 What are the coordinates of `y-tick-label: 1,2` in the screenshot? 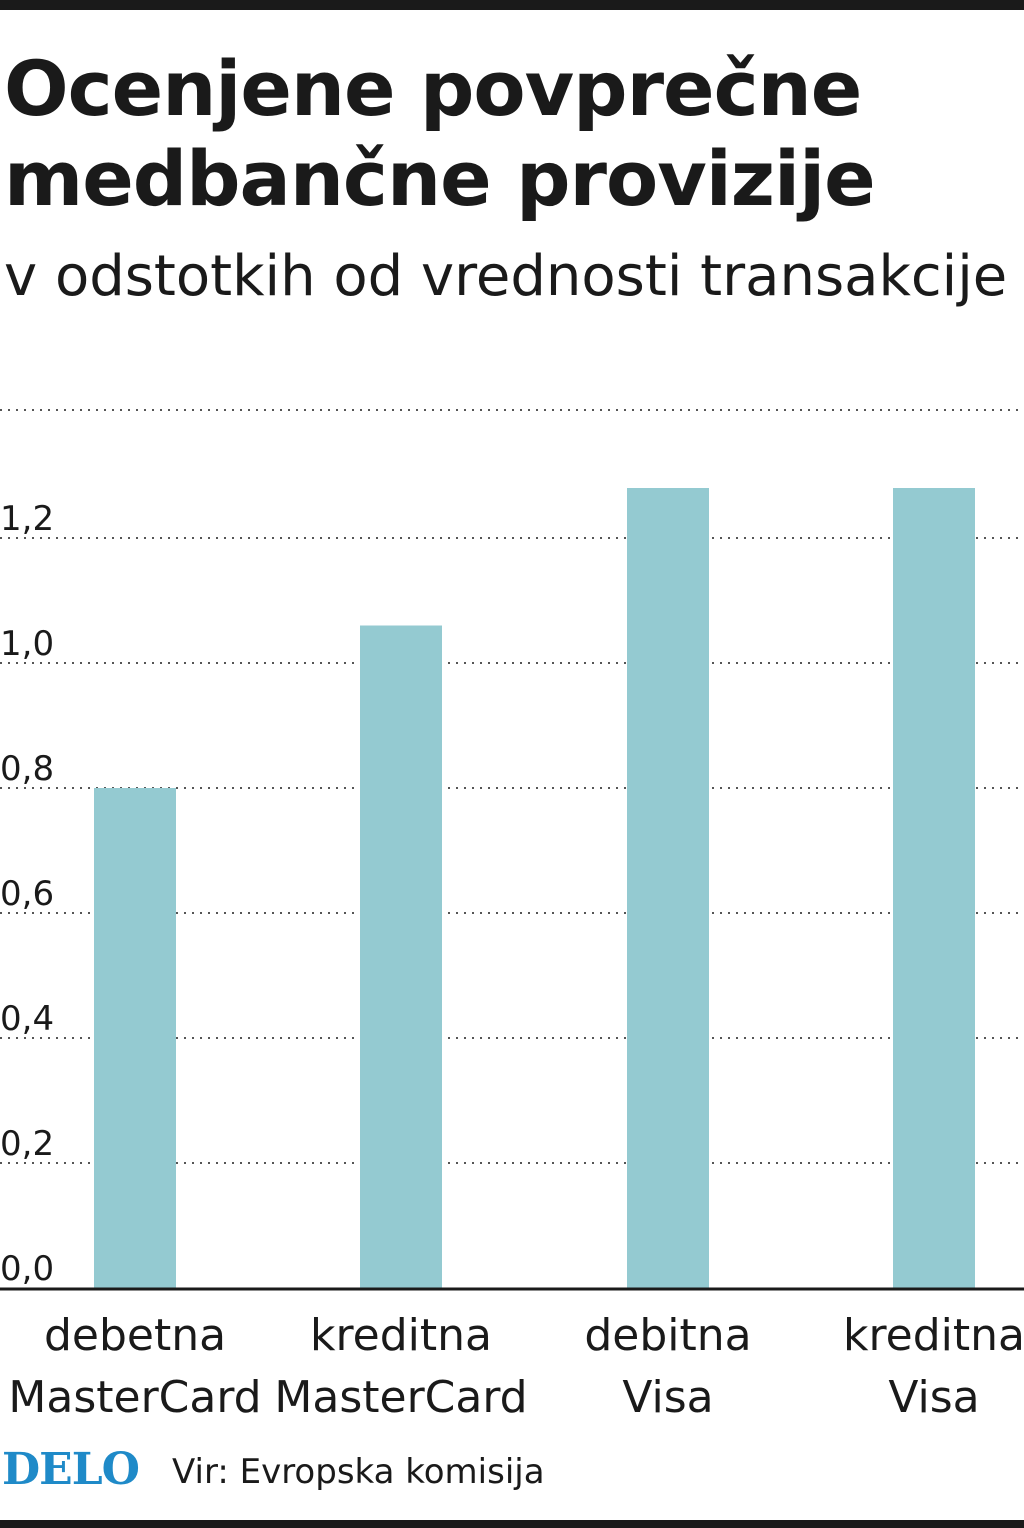 It's located at (27, 519).